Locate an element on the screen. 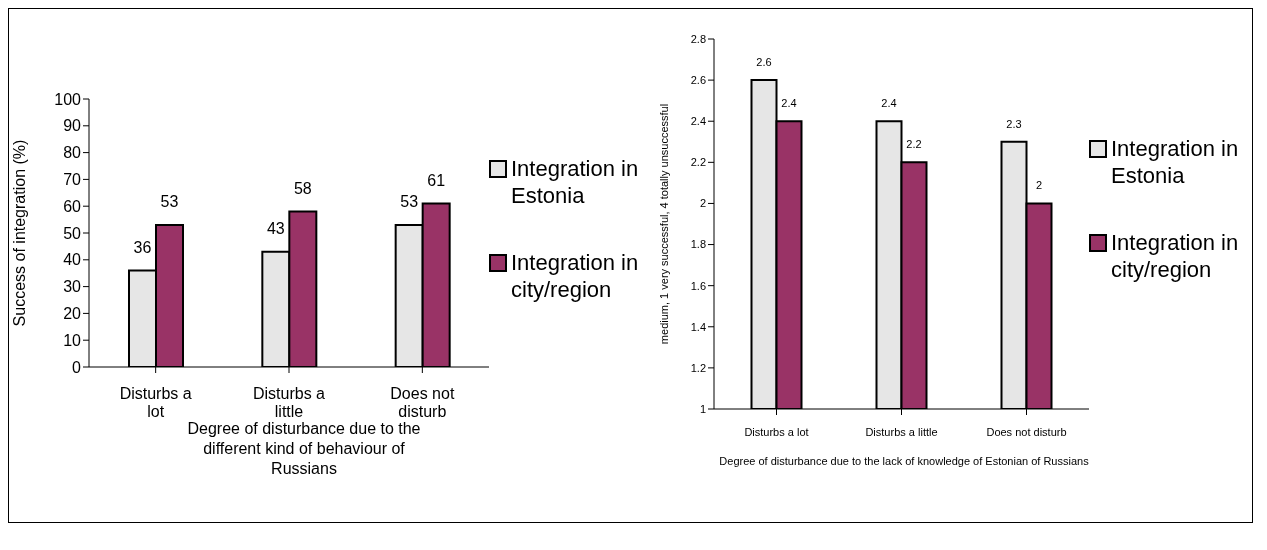 The width and height of the screenshot is (1267, 550). y-tick-label: 0 is located at coordinates (77, 367).